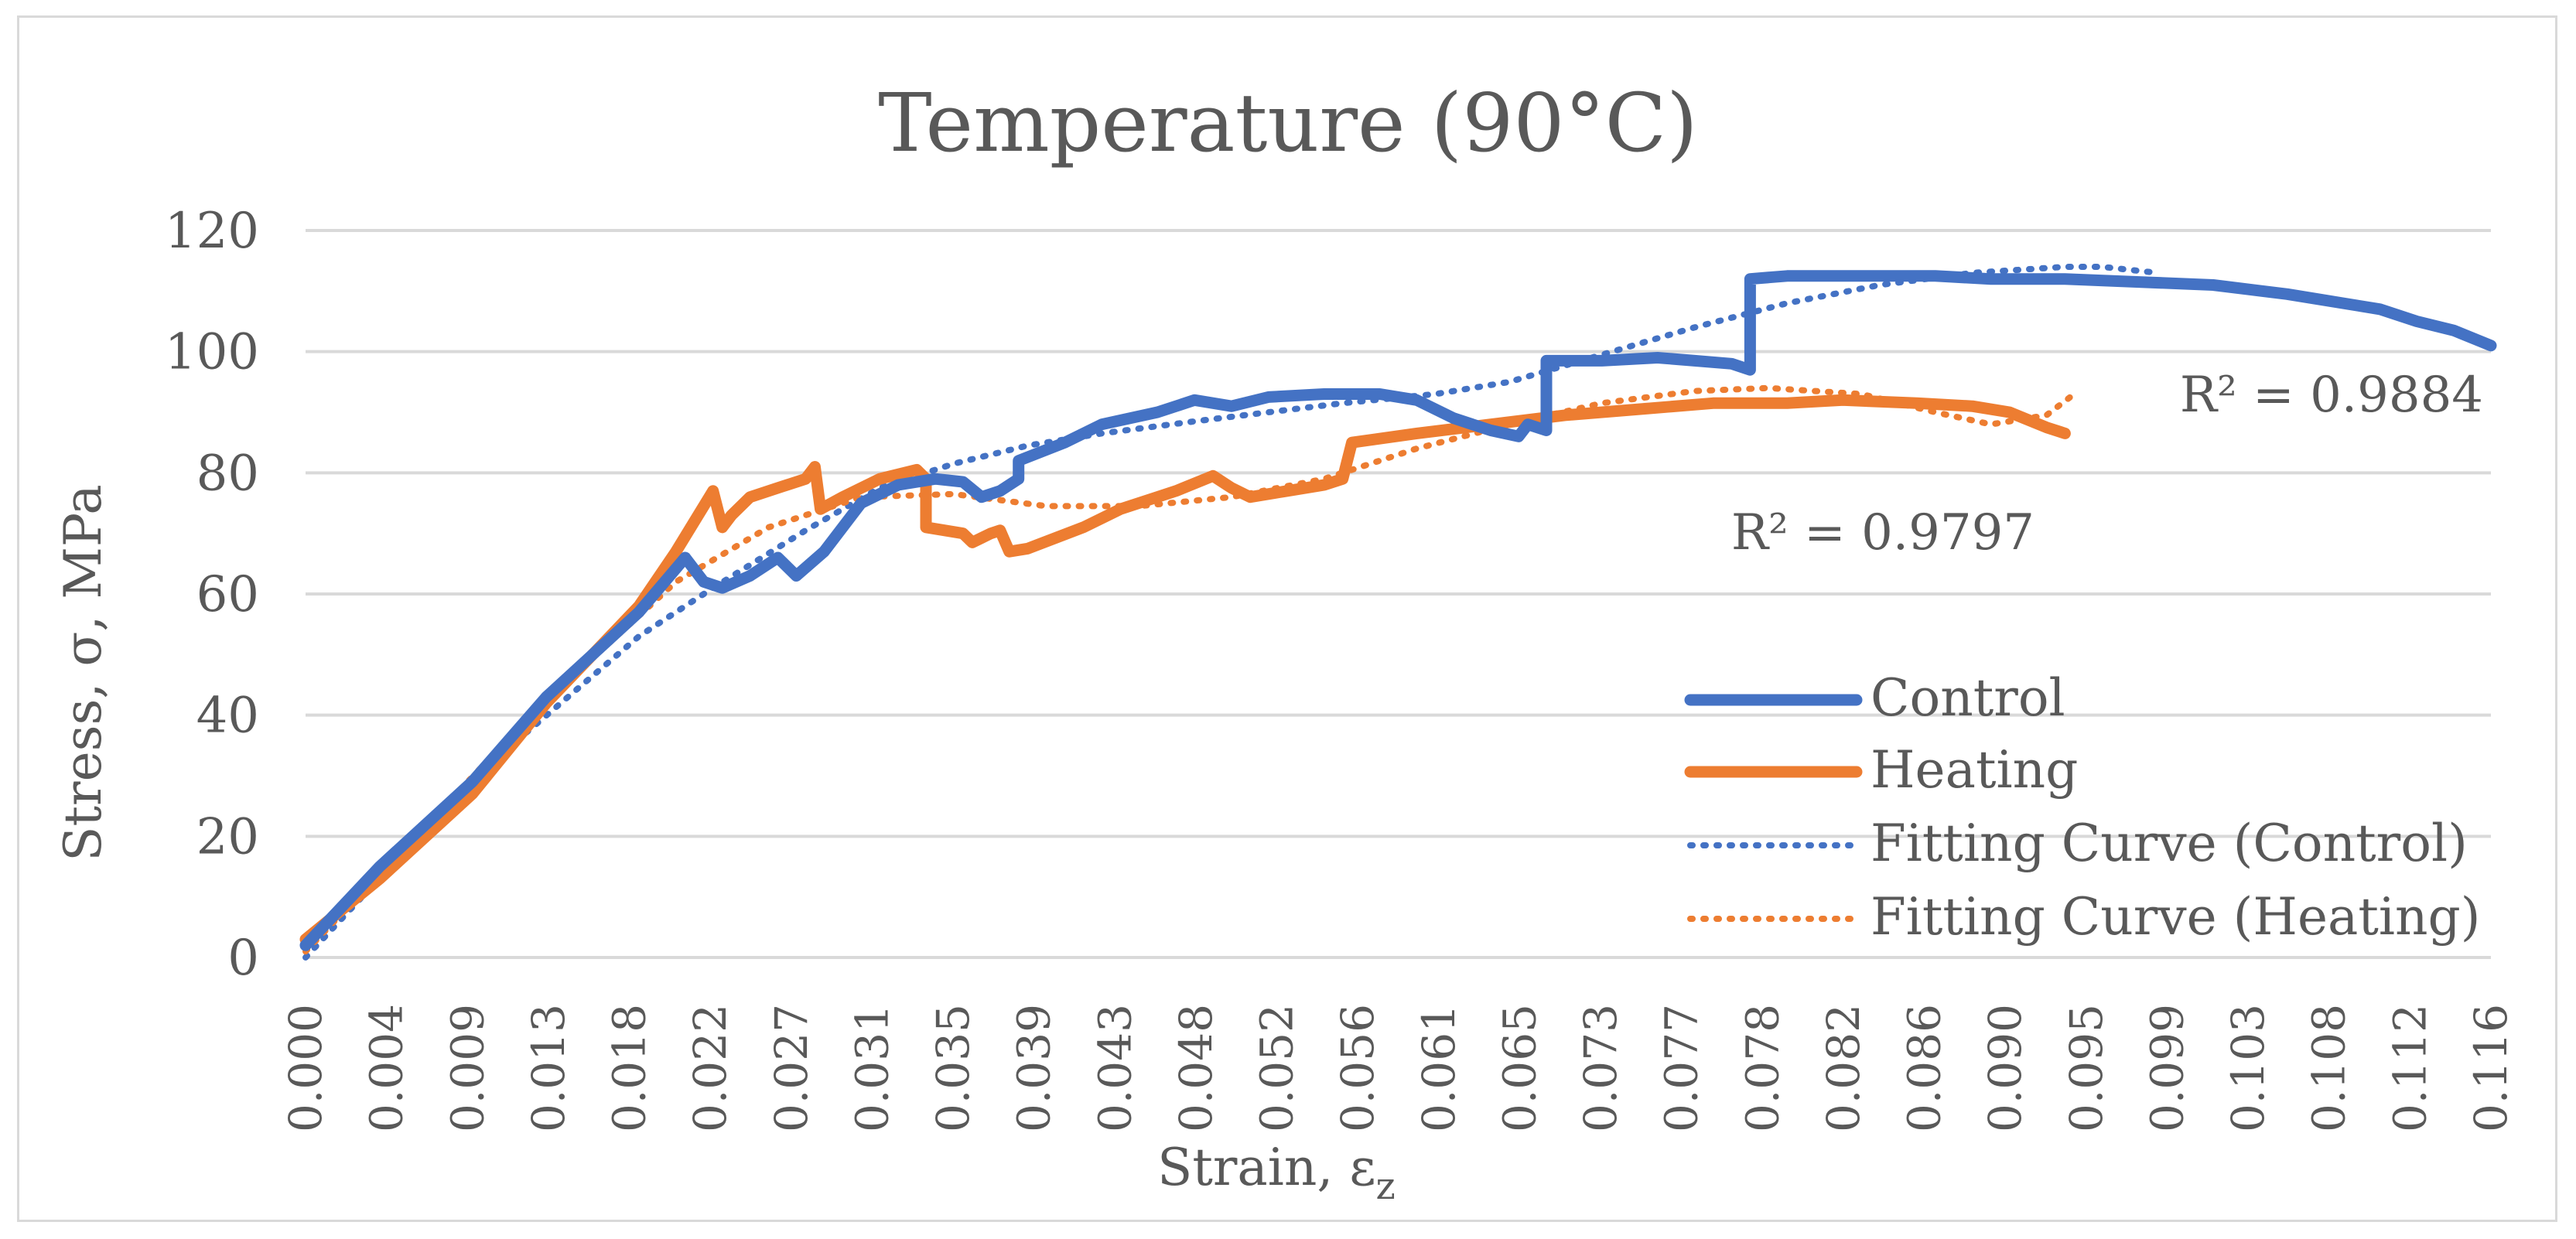  Describe the element at coordinates (1386, 1186) in the screenshot. I see `x-axis-label-subscript: z` at that location.